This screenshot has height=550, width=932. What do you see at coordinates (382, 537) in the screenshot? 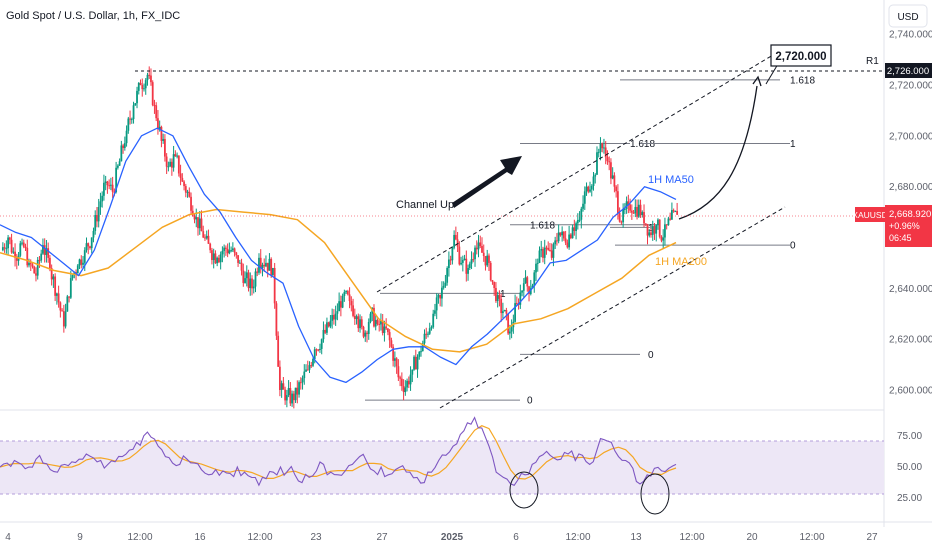
I see `time-axis-label: 27` at bounding box center [382, 537].